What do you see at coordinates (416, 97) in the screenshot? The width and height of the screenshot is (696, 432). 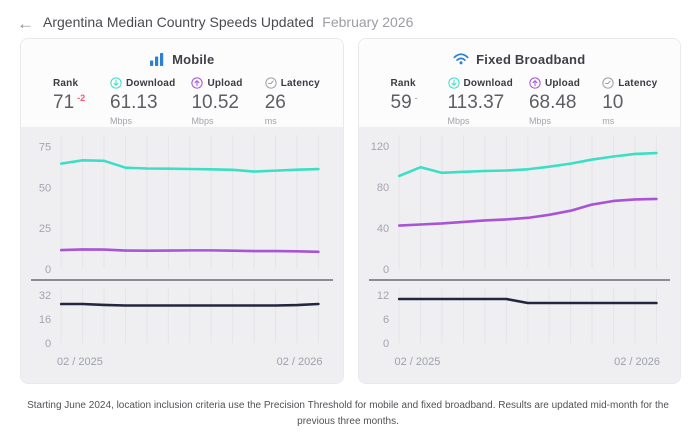 I see `rank-change-badge: -` at bounding box center [416, 97].